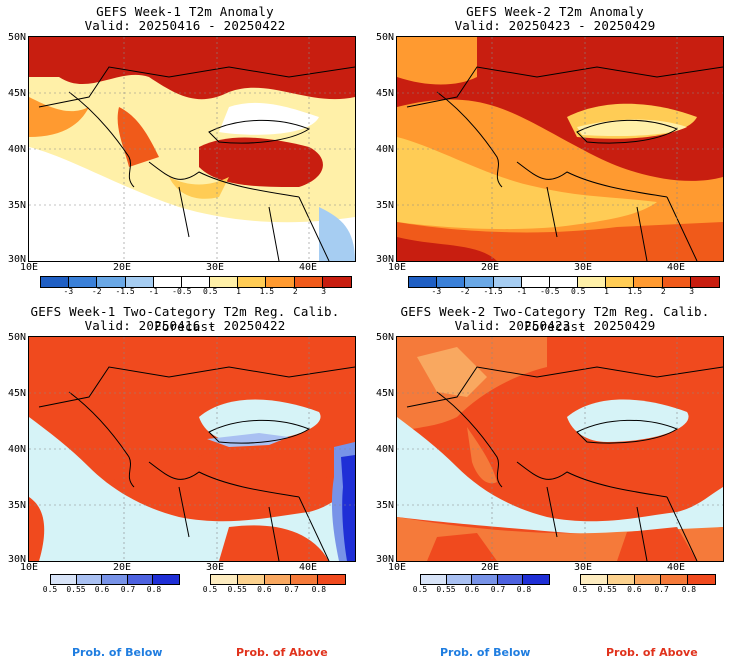 This screenshot has width=740, height=662. What do you see at coordinates (521, 291) in the screenshot?
I see `colorbar-tick-label: -1` at bounding box center [521, 291].